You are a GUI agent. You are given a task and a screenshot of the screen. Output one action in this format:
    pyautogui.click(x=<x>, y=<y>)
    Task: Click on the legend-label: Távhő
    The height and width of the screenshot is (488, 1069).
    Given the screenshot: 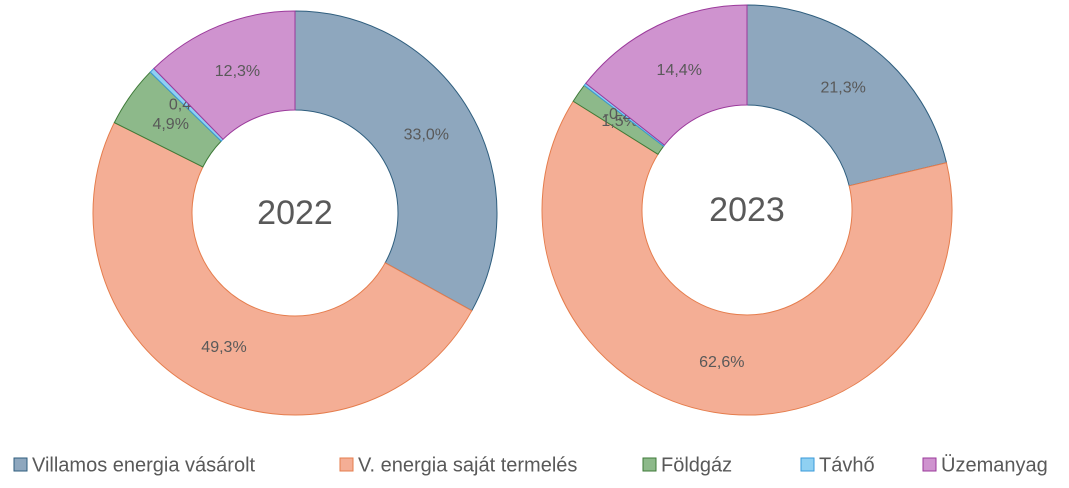 What is the action you would take?
    pyautogui.click(x=847, y=465)
    